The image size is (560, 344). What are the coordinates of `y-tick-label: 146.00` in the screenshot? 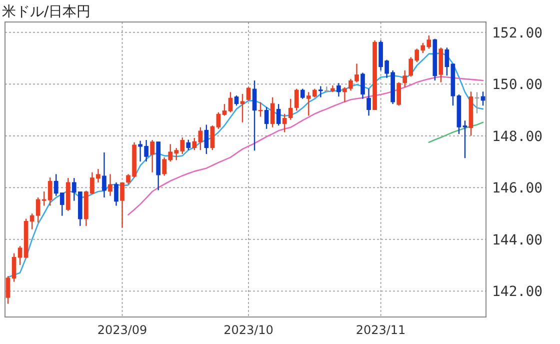 It's located at (517, 188).